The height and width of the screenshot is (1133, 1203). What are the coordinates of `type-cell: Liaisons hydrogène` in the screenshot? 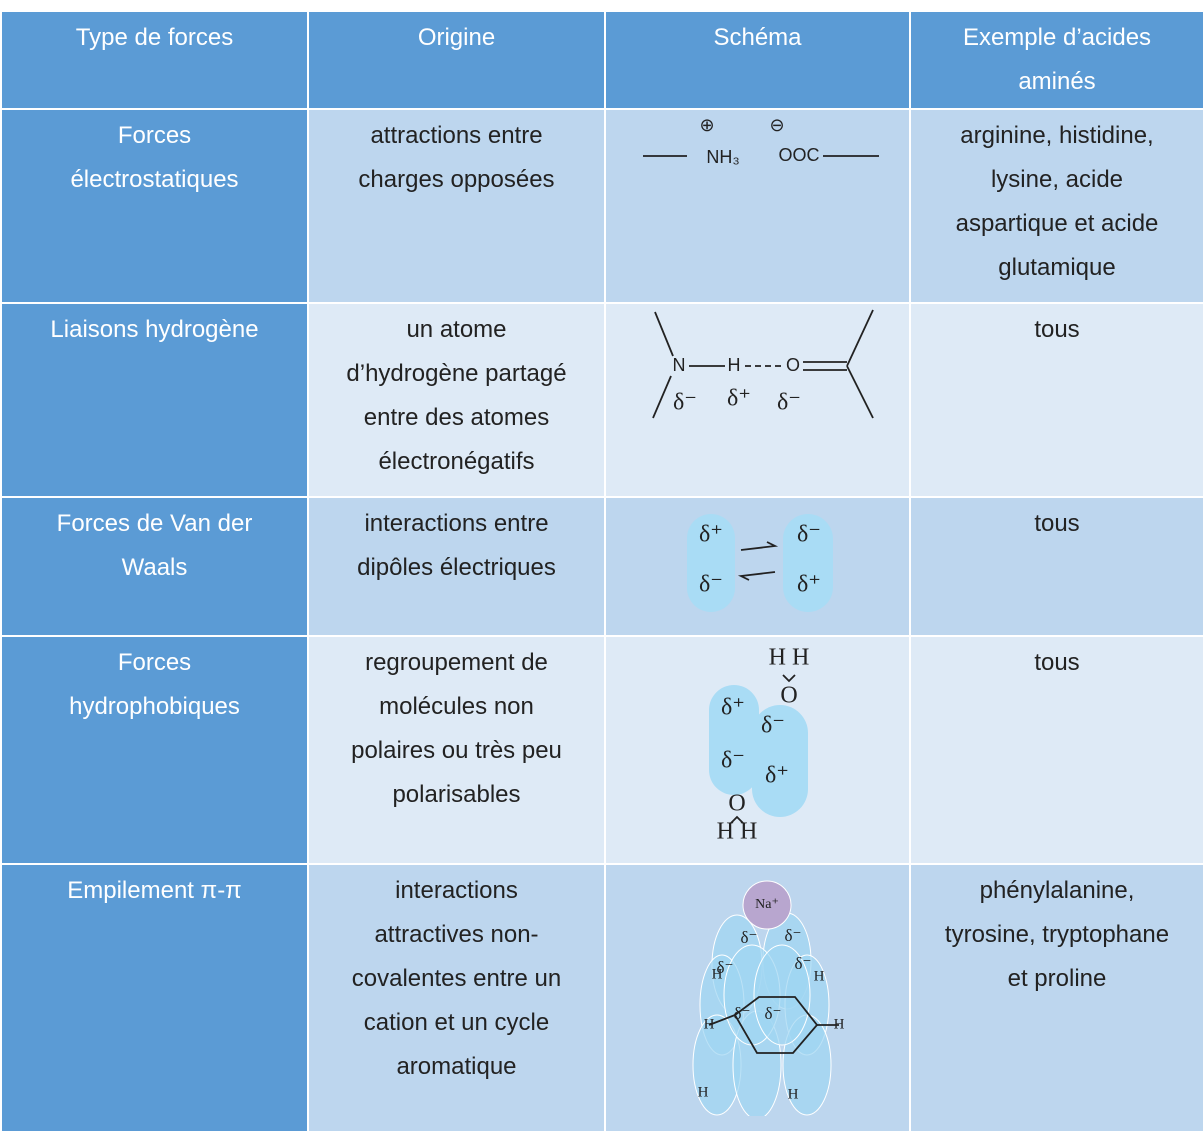 It's located at (154, 400).